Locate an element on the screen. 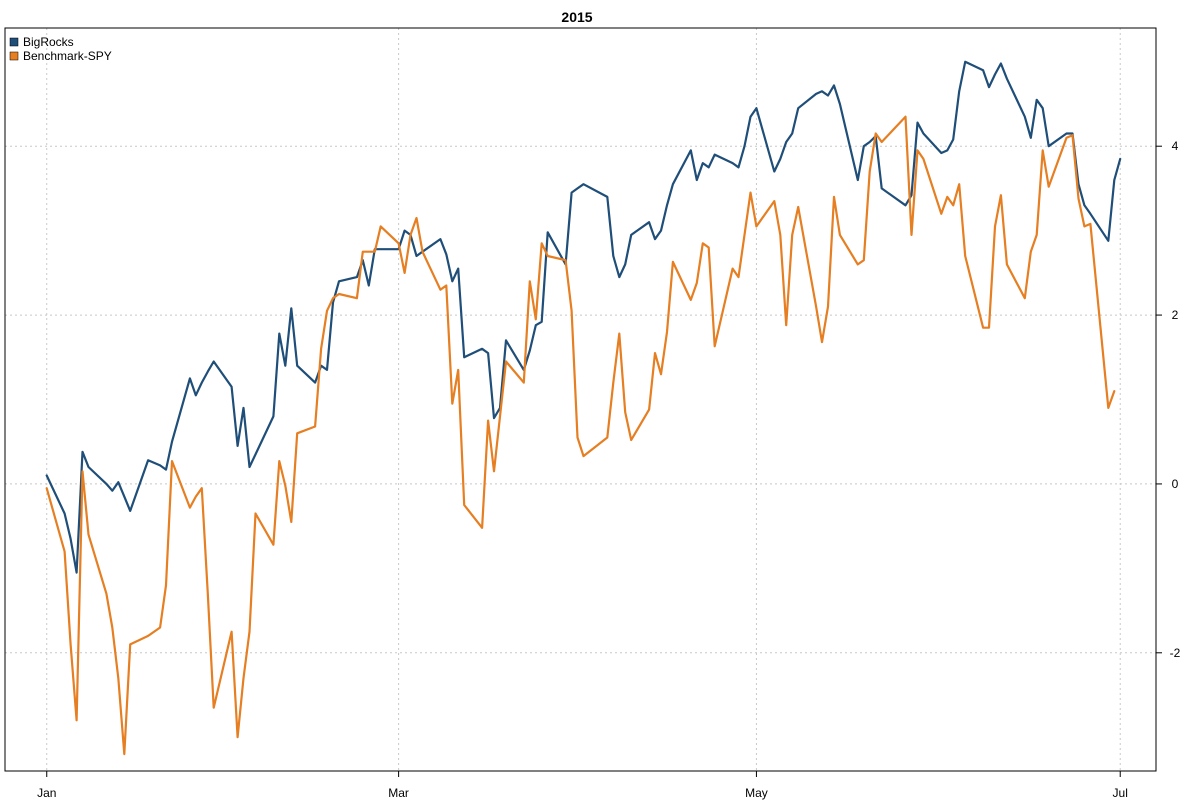 The height and width of the screenshot is (800, 1200). x-tick-label-2: May is located at coordinates (756, 793).